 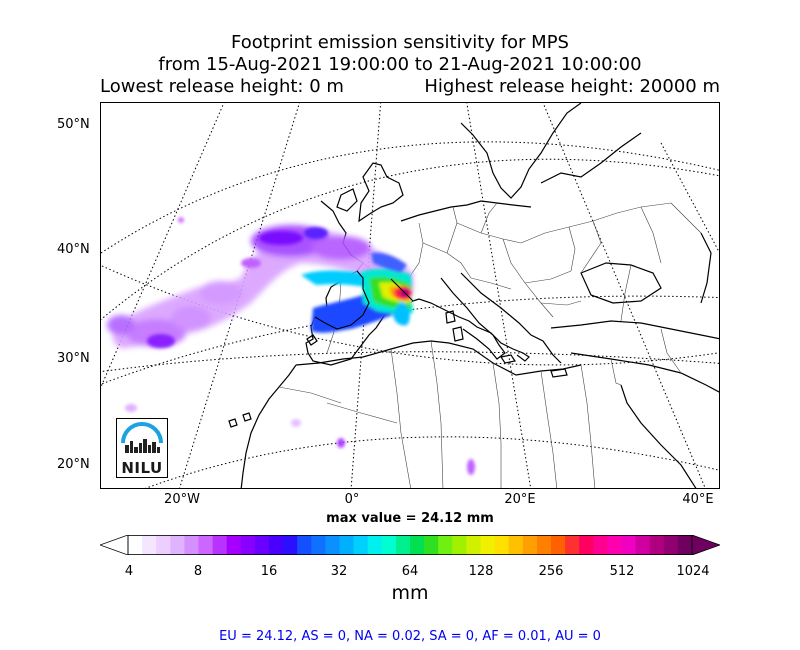 I want to click on nilu-logo-graphic, so click(x=142, y=437).